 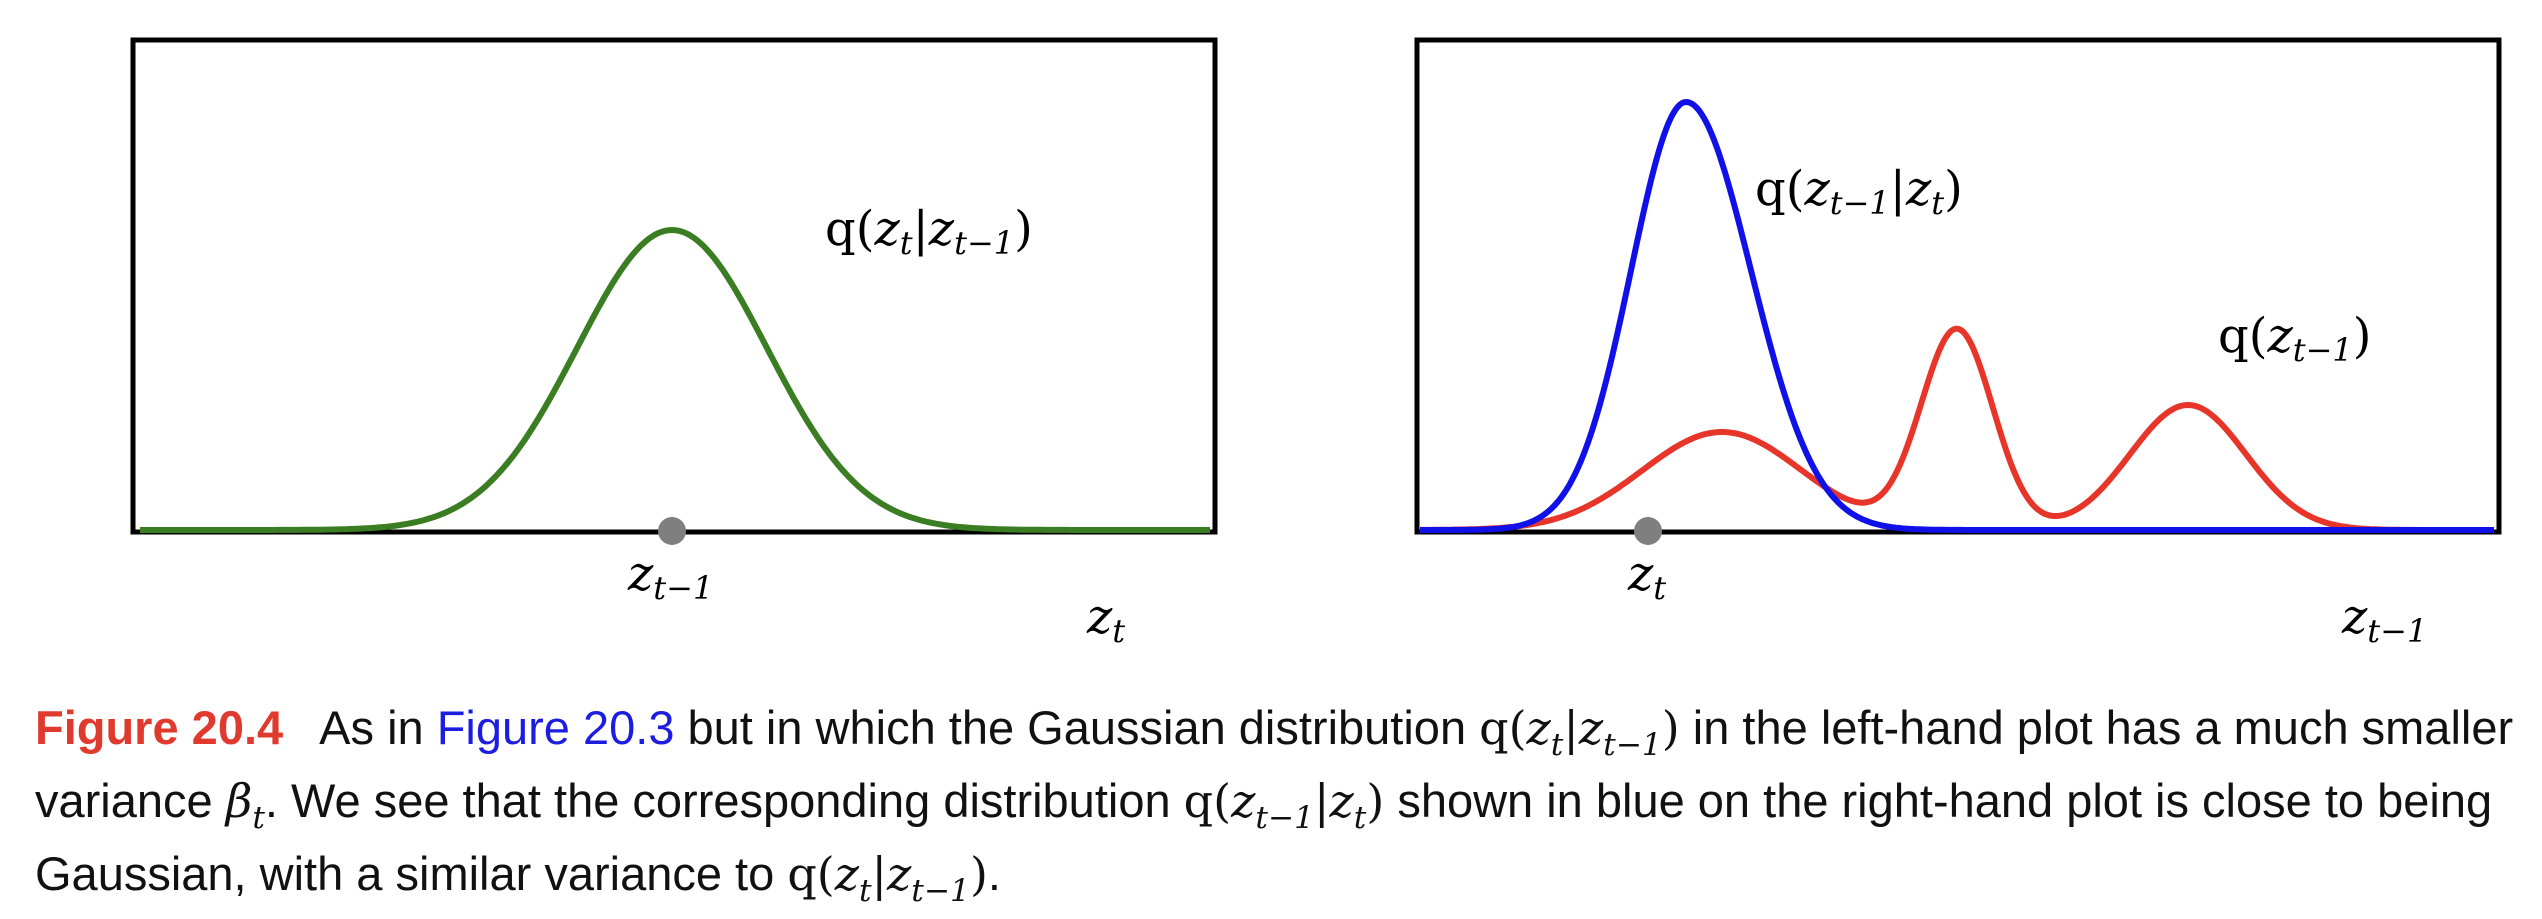 I want to click on left-gaussian-curve, so click(x=675, y=379).